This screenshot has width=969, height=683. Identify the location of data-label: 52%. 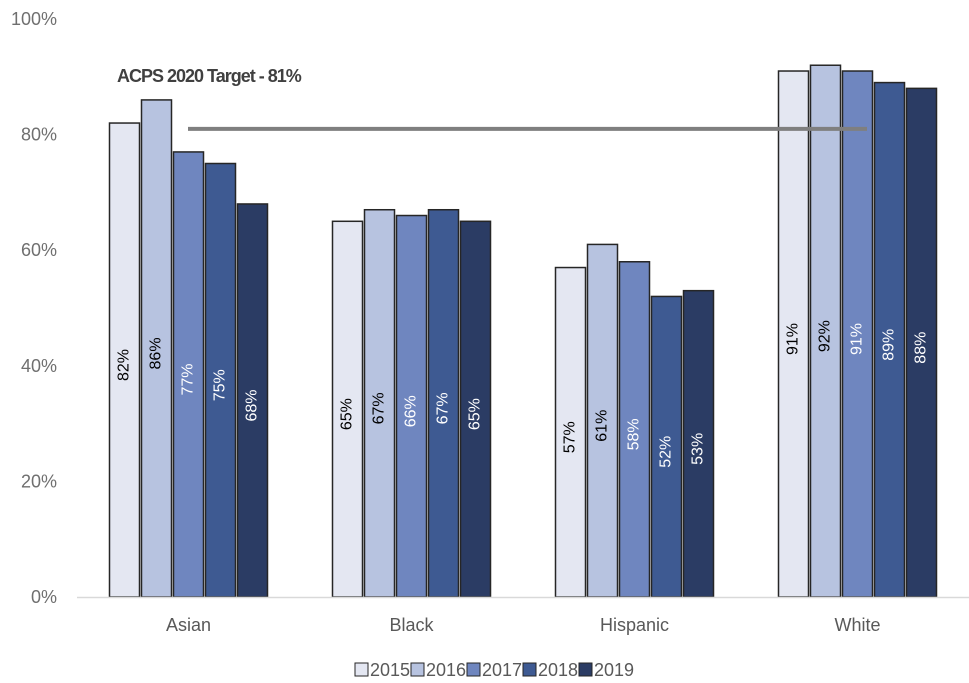
(666, 452).